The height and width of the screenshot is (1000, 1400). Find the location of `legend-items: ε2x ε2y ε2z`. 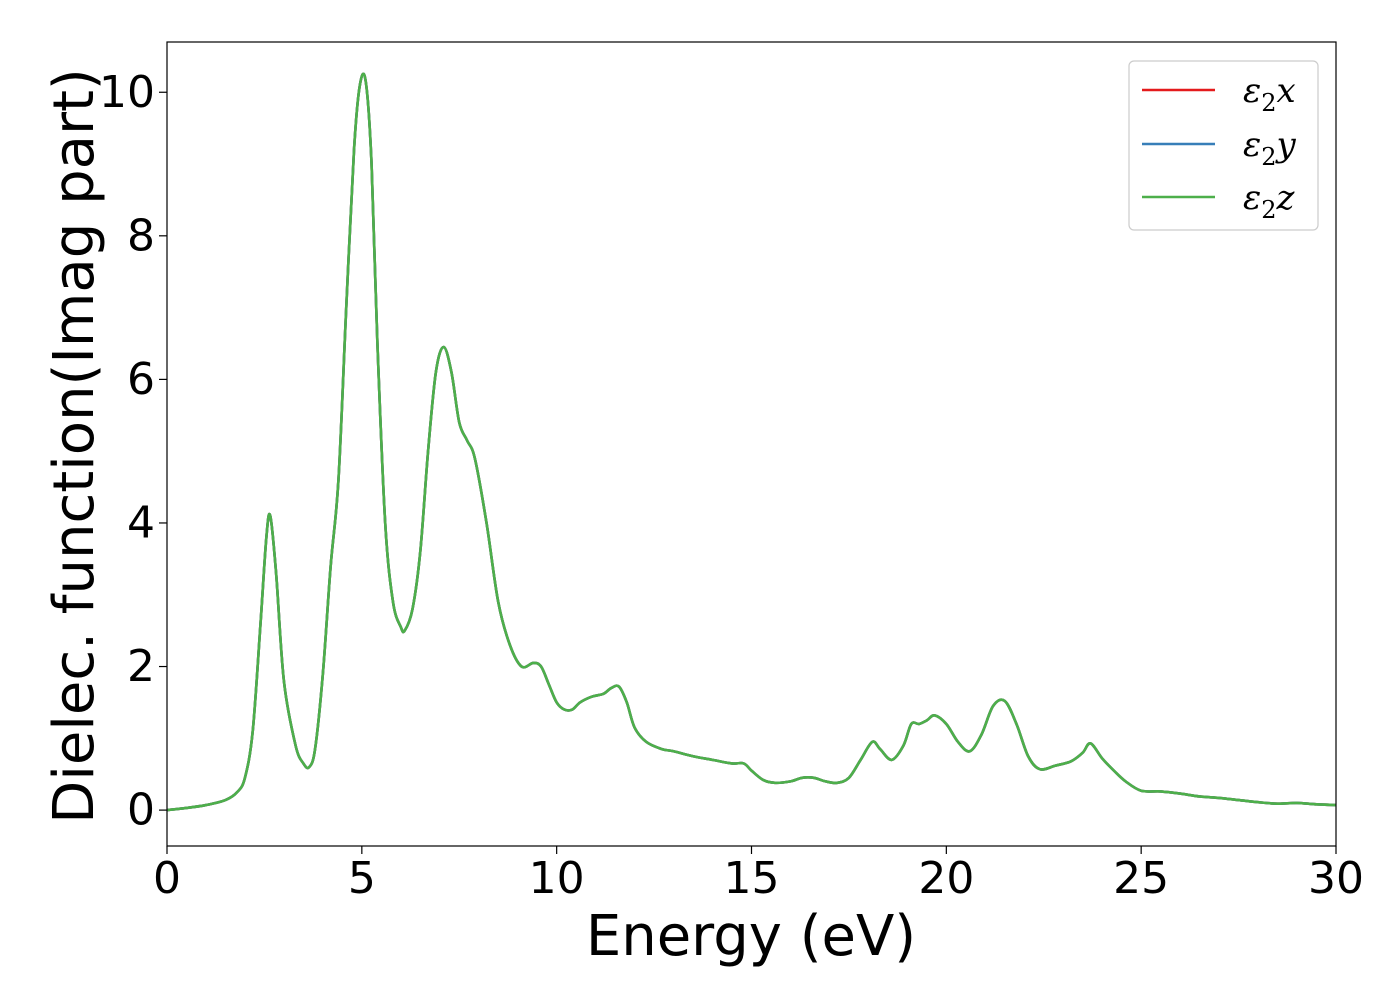

legend-items: ε2x ε2y ε2z is located at coordinates (1219, 147).